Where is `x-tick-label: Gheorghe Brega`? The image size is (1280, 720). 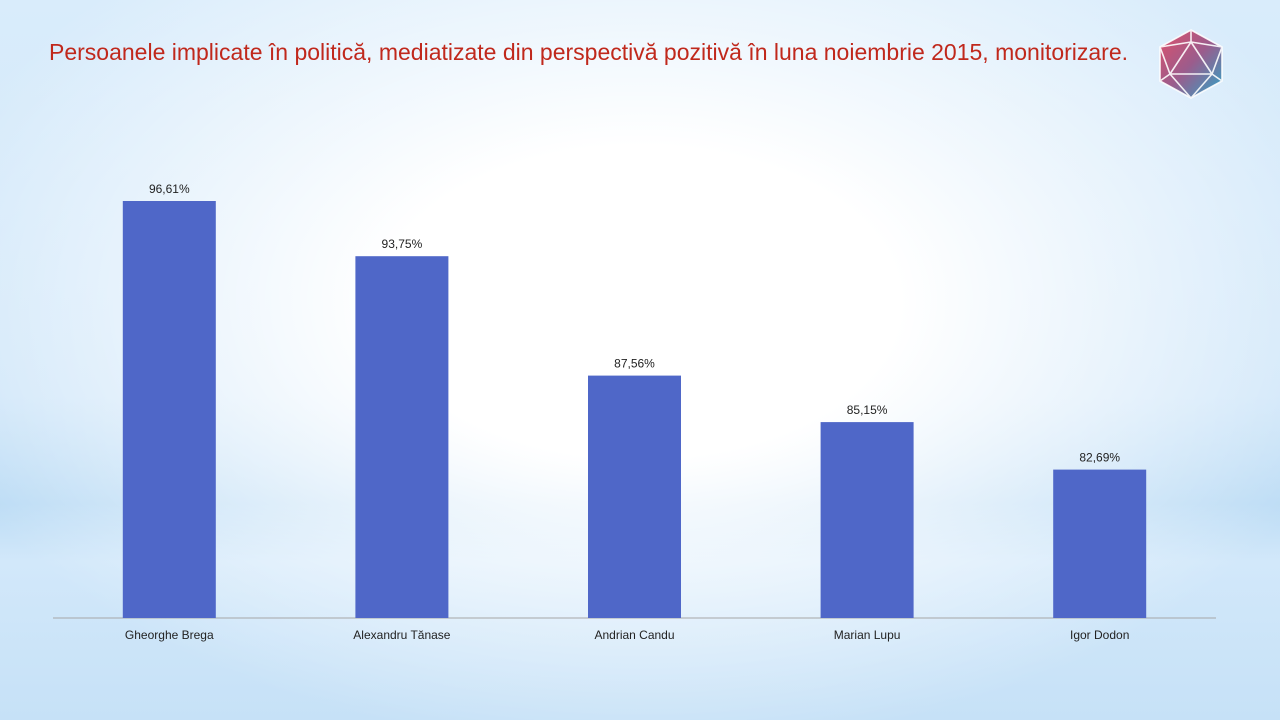
x-tick-label: Gheorghe Brega is located at coordinates (169, 635).